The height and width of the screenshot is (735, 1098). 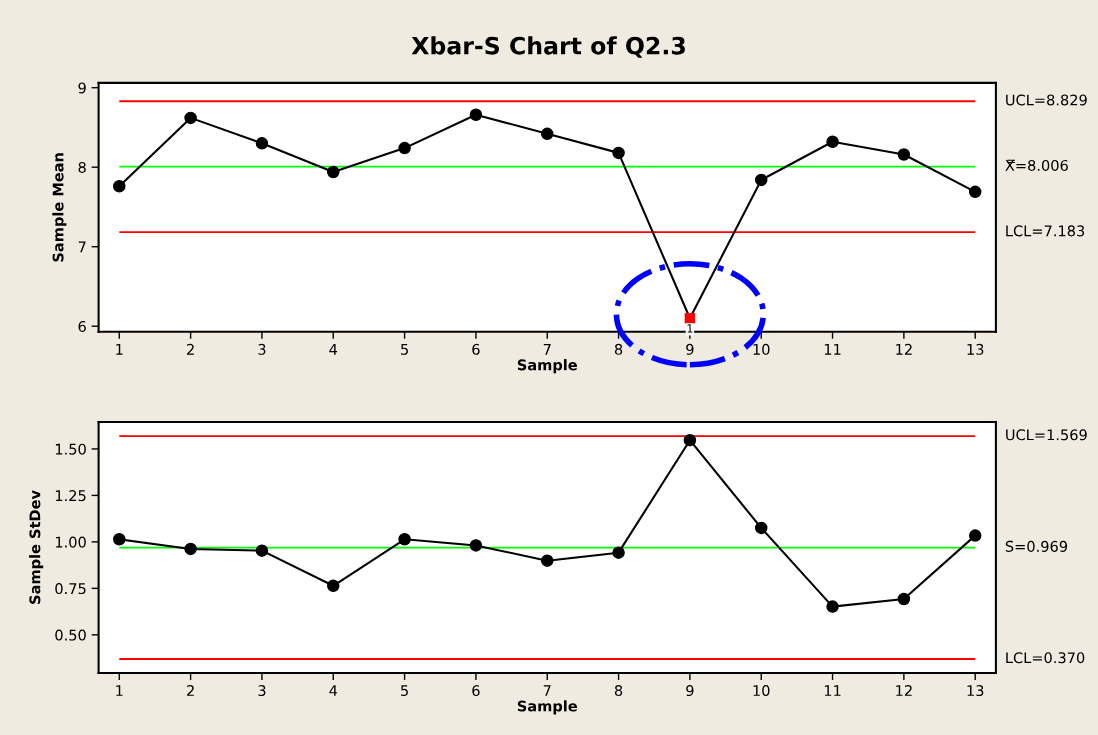 I want to click on y-tick-label: 1.00, so click(x=70, y=542).